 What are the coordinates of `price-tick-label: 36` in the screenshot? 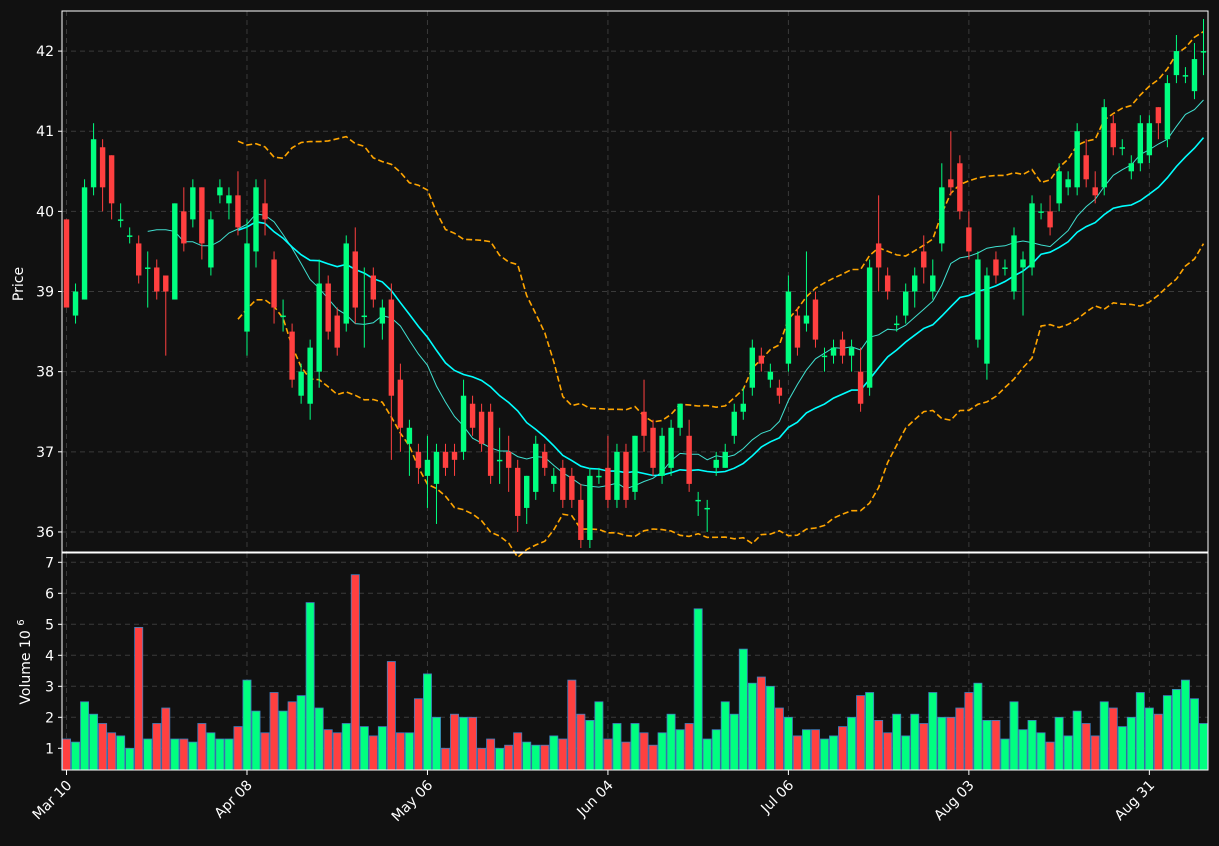 It's located at (45, 533).